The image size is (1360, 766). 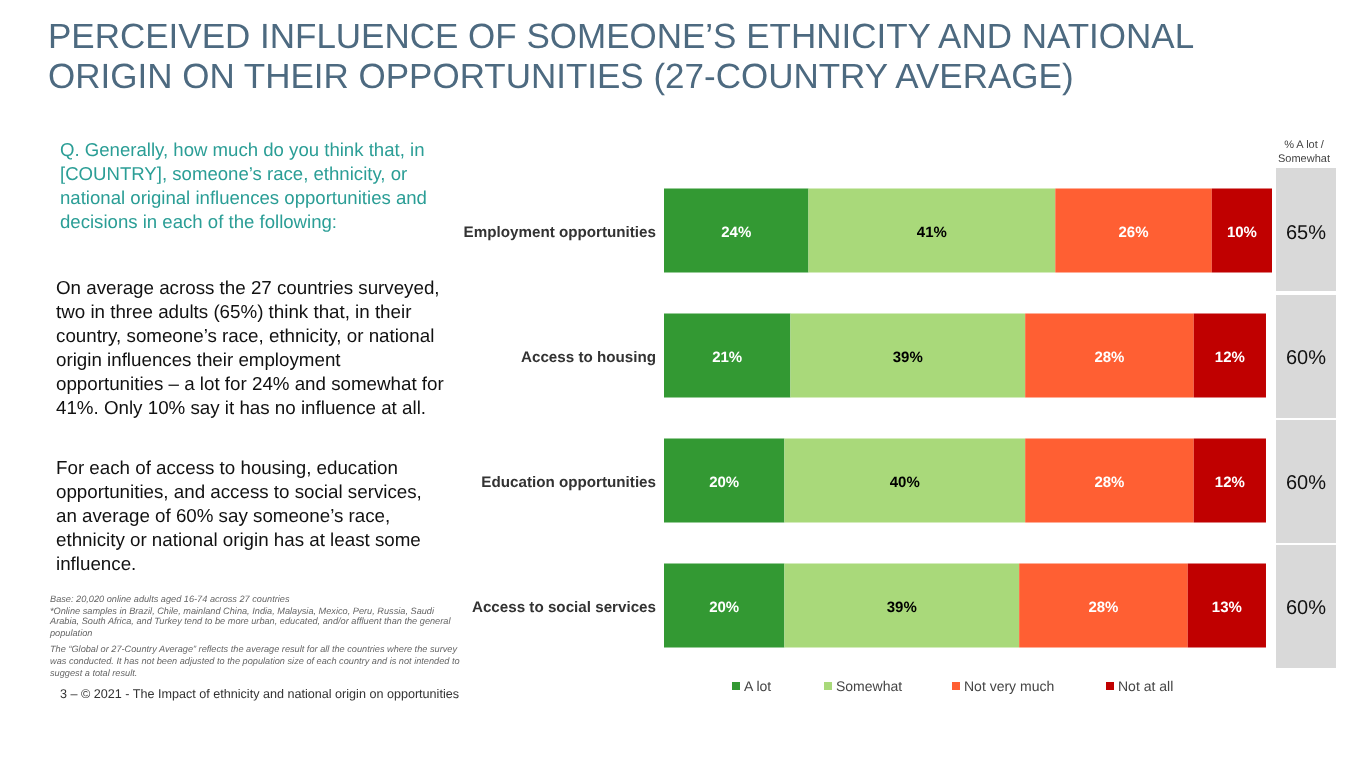 What do you see at coordinates (1306, 233) in the screenshot?
I see `text: 65%` at bounding box center [1306, 233].